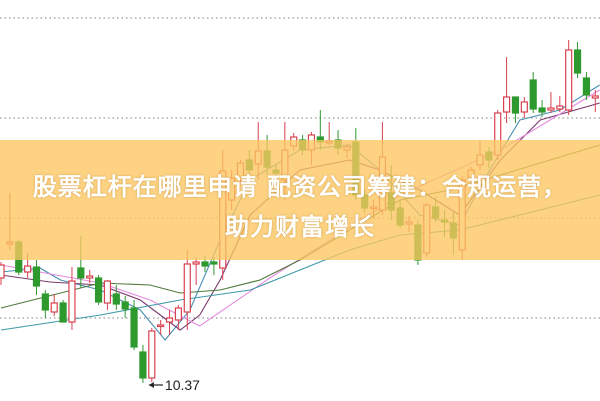 The width and height of the screenshot is (600, 401). Describe the element at coordinates (300, 187) in the screenshot. I see `title-line-1: 股票杠杆在哪里申请 配资公司筹建：合规运营，` at that location.